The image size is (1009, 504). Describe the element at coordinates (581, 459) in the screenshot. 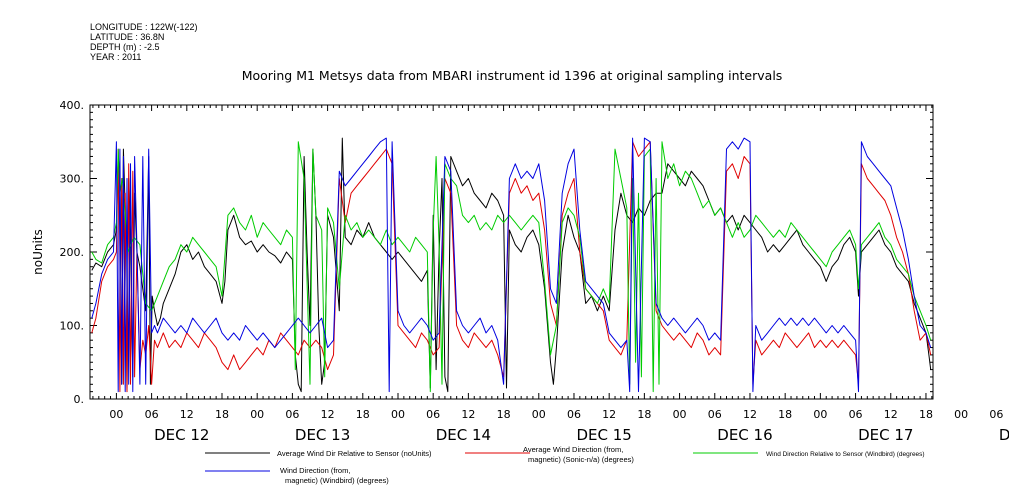

I see `legend-label-2b: magnetic) (Sonic-n/a) (degrees)` at that location.